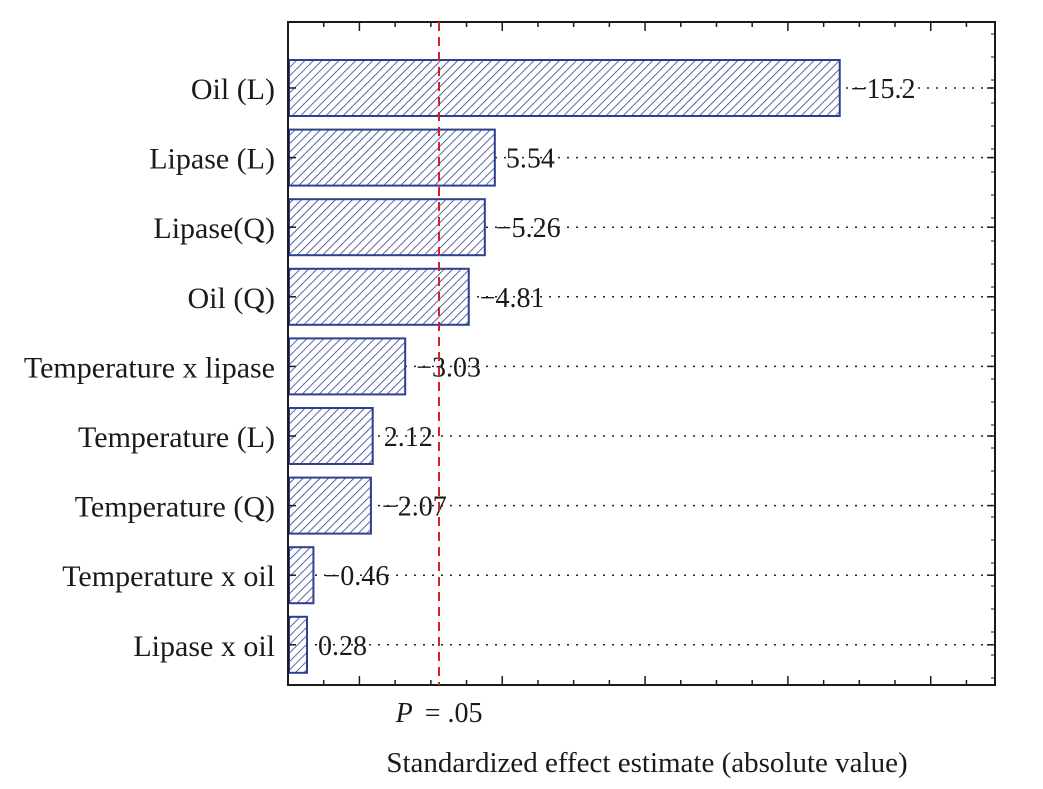 This screenshot has height=789, width=1043. What do you see at coordinates (175, 507) in the screenshot?
I see `category-label: Temperature (Q)` at bounding box center [175, 507].